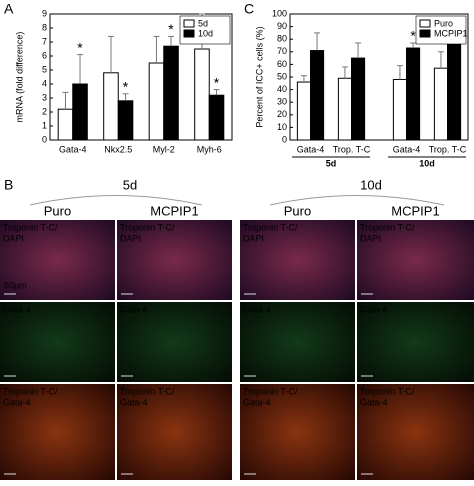 The width and height of the screenshot is (474, 486). I want to click on y-tick-label: 80, so click(282, 39).